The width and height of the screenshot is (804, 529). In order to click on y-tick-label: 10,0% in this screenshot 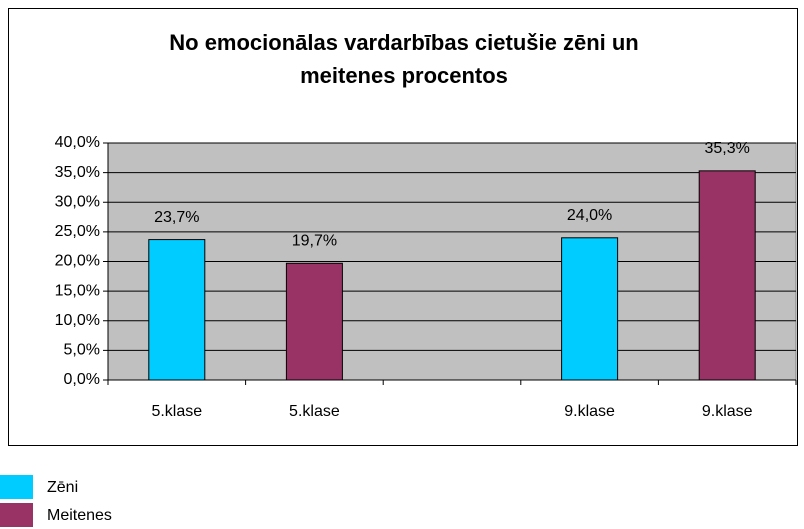, I will do `click(77, 320)`.